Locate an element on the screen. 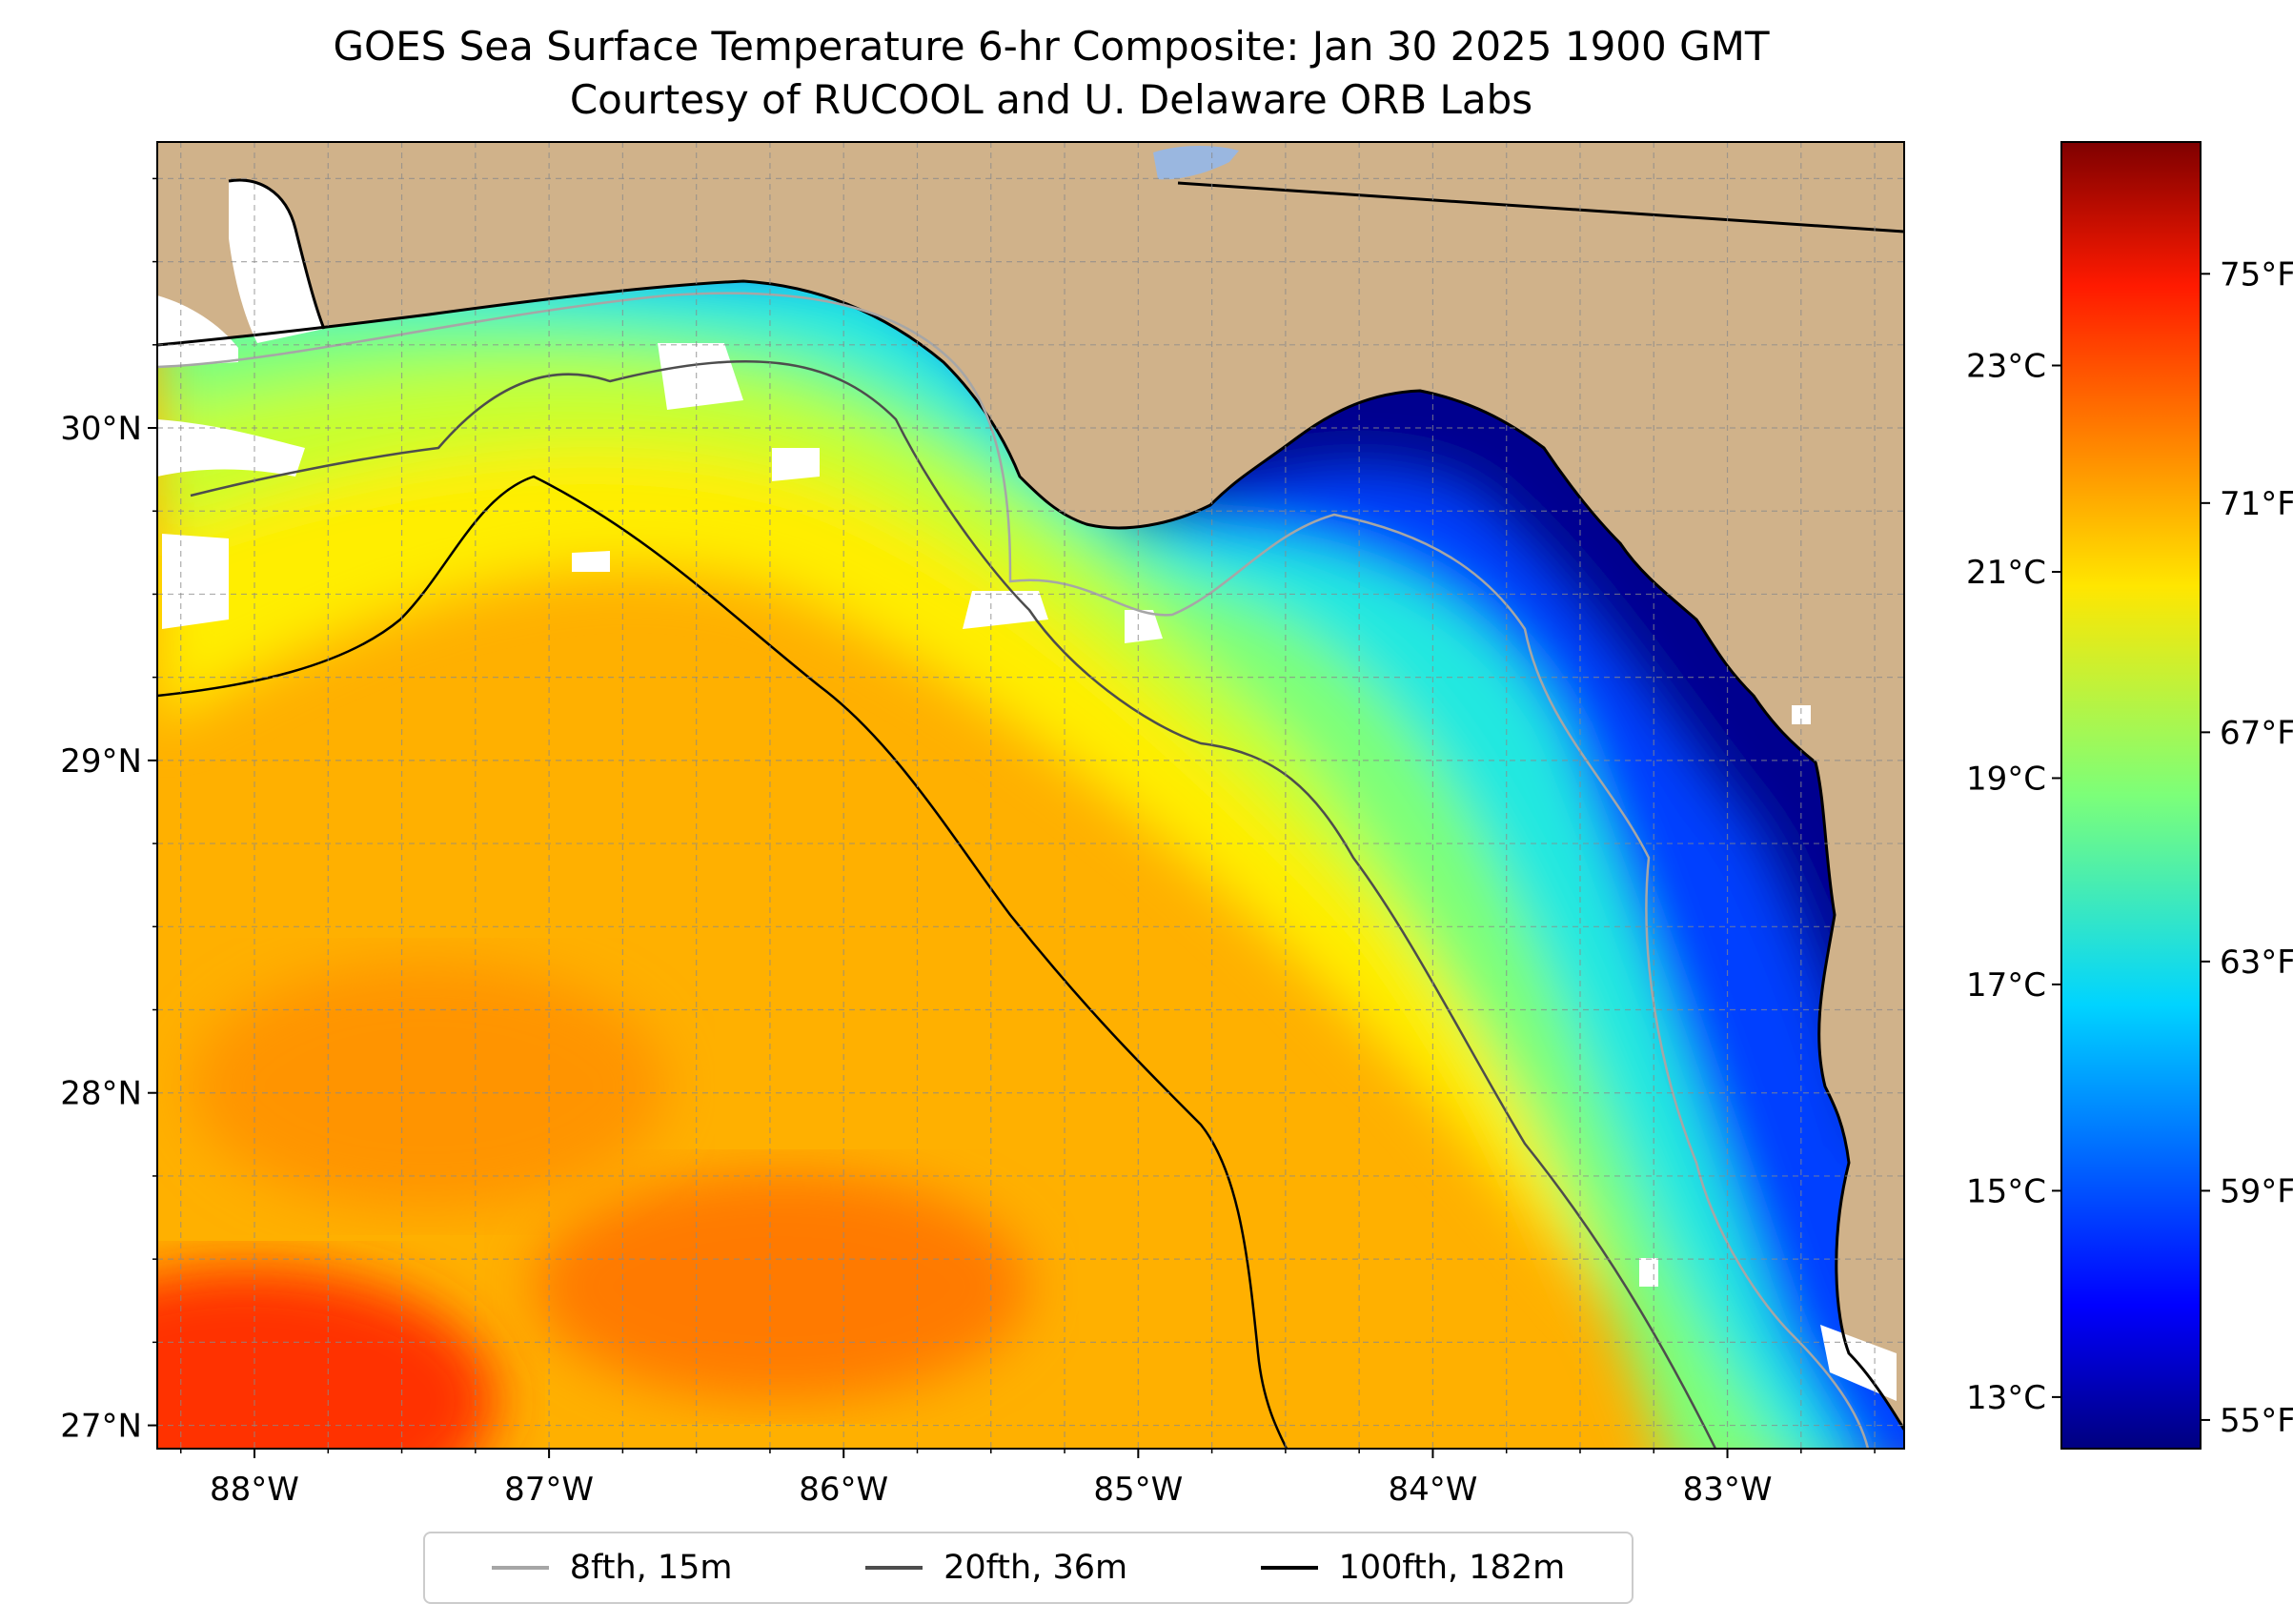 The image size is (2293, 1624). coastline-mobile-bay is located at coordinates (277, 254).